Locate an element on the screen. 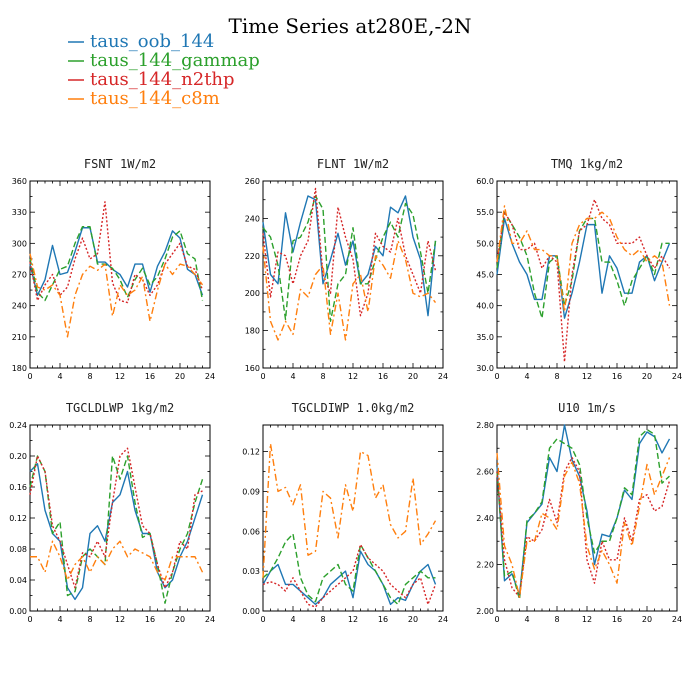 The width and height of the screenshot is (700, 700). x-tick-label-0-5: 20 is located at coordinates (180, 376).